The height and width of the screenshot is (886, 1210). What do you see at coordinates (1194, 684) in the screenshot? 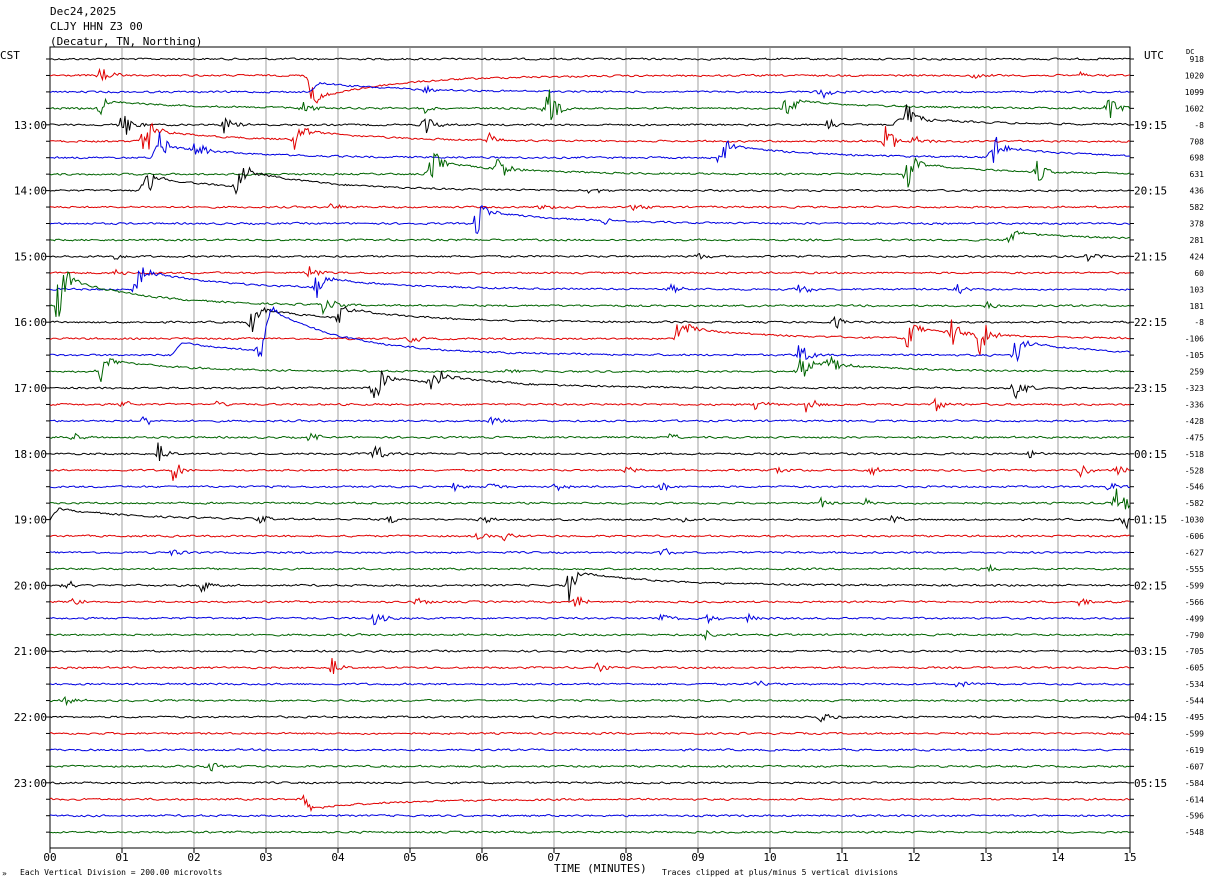
I see `dc-offset-label: -534` at bounding box center [1194, 684].